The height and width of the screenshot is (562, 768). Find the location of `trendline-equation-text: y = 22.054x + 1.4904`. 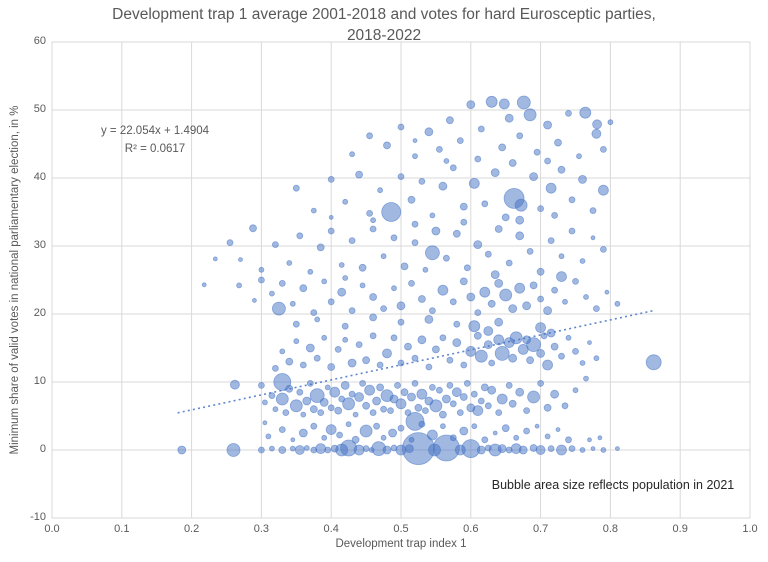

trendline-equation-text: y = 22.054x + 1.4904 is located at coordinates (155, 131).